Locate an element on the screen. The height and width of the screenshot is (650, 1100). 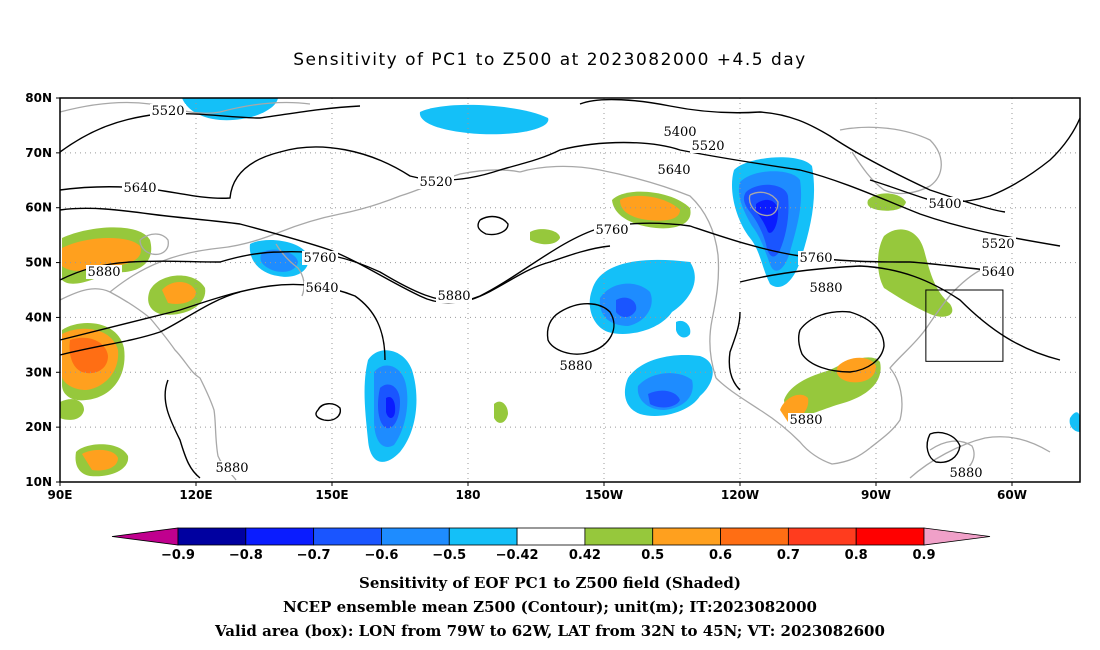
colorbar-label: 0.5 is located at coordinates (652, 555).